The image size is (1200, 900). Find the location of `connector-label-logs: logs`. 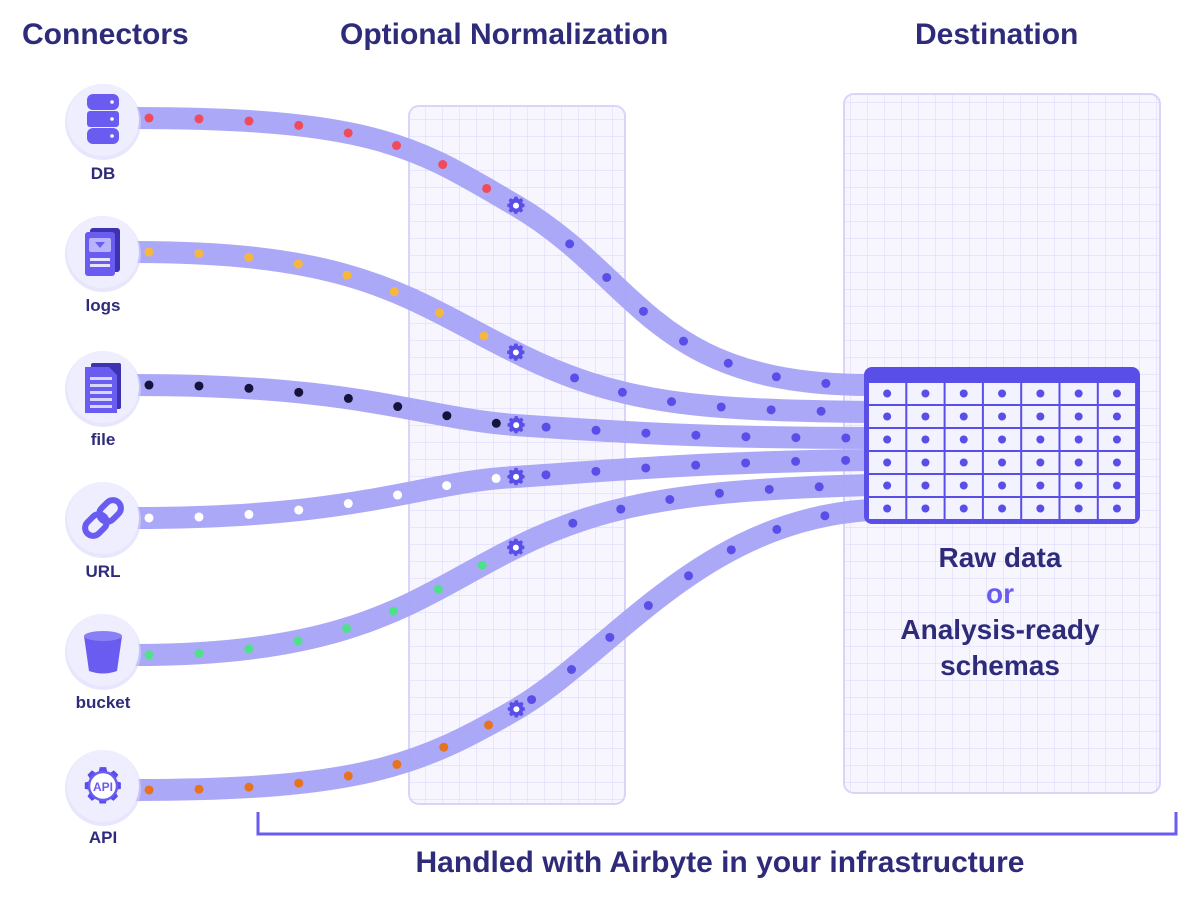

connector-label-logs: logs is located at coordinates (103, 305).